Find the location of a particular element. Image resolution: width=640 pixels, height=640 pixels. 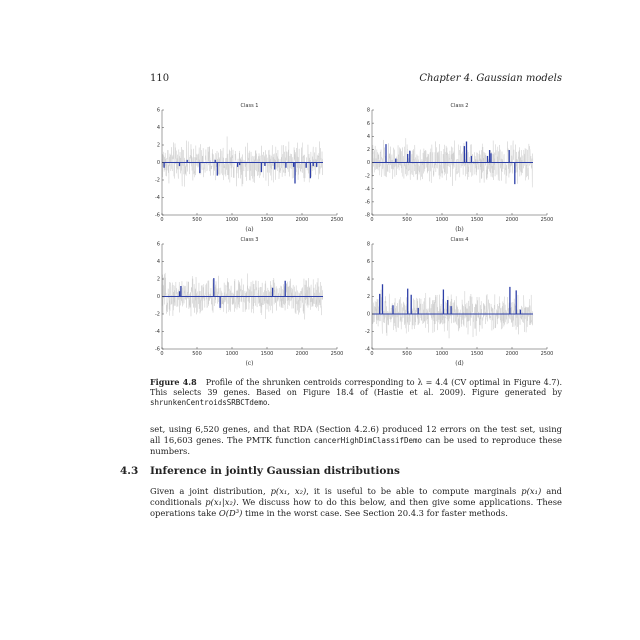

figure-label: Figure 4.8 is located at coordinates (173, 382).